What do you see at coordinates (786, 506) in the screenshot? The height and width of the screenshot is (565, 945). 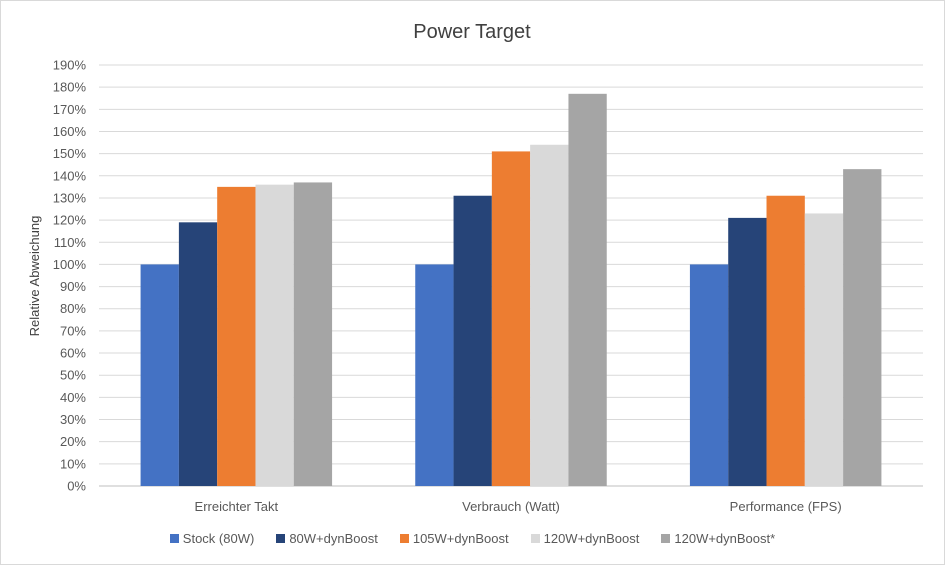 I see `category-label: Performance (FPS)` at bounding box center [786, 506].